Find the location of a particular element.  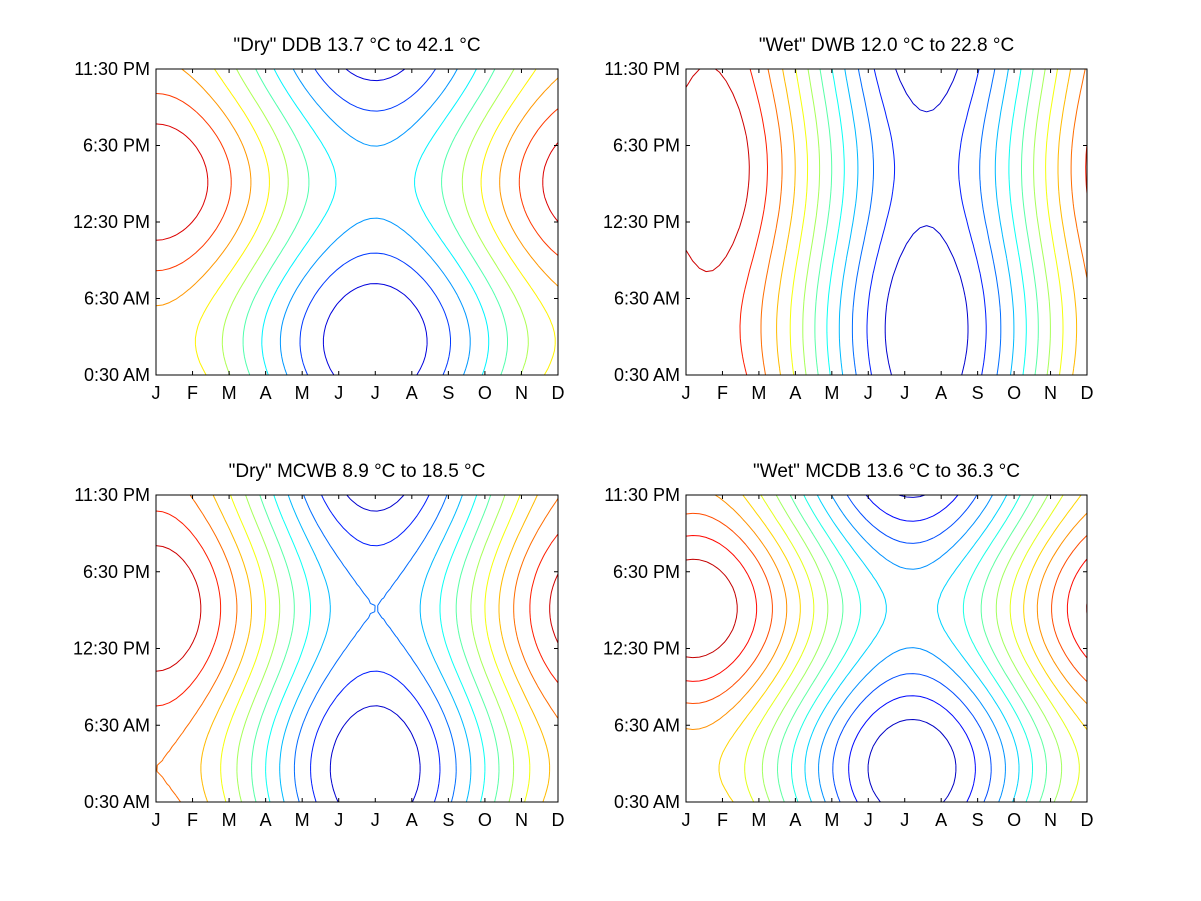

panel-title: "Dry" DDB 13.7 °C to 42.1 °C is located at coordinates (356, 45).